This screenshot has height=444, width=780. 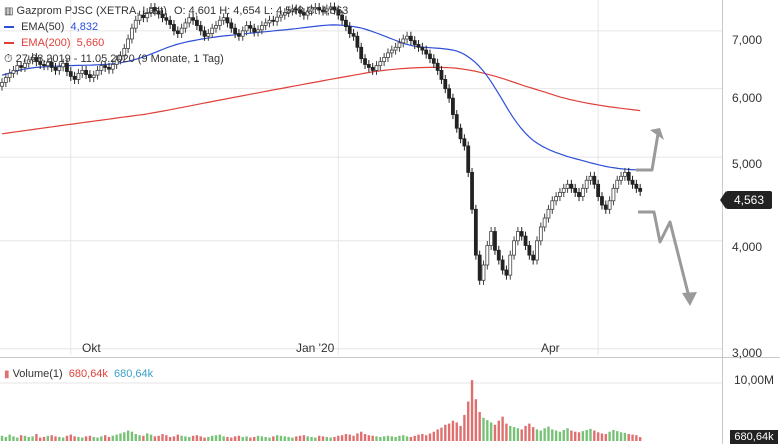 What do you see at coordinates (78, 374) in the screenshot?
I see `volume-legend: ▮ Volume(1) 680,64k 680,64k` at bounding box center [78, 374].